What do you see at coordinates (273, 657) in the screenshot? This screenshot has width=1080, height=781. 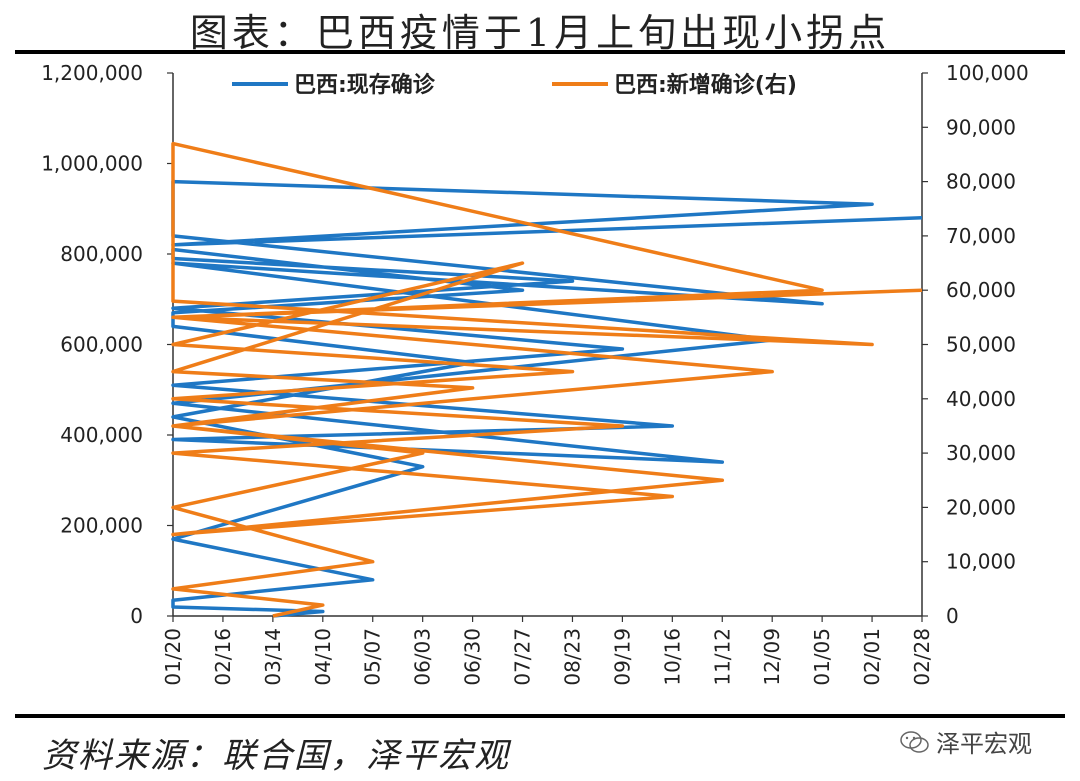 I see `x-tick-label: 03/14` at bounding box center [273, 657].